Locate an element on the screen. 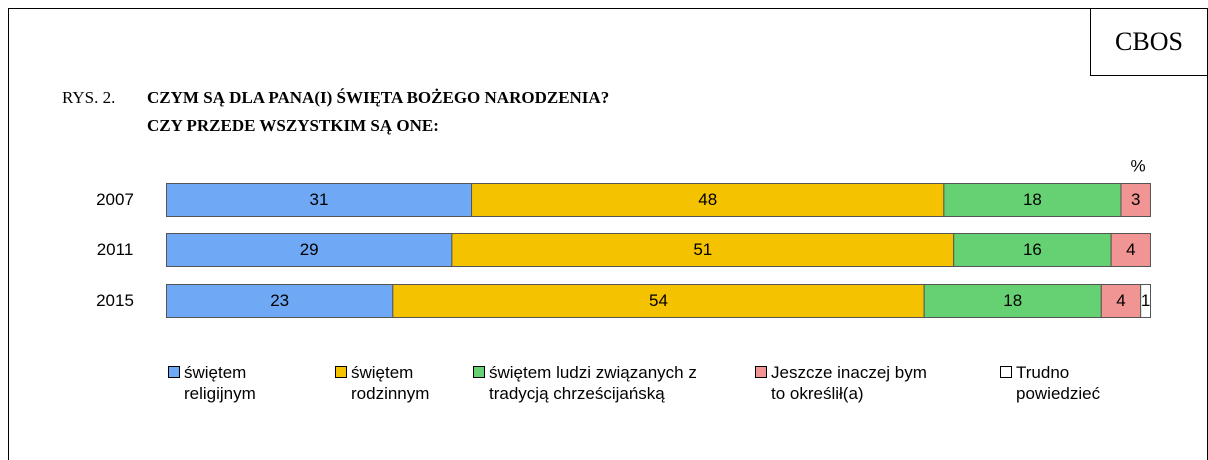  value-label: 31 is located at coordinates (319, 199).